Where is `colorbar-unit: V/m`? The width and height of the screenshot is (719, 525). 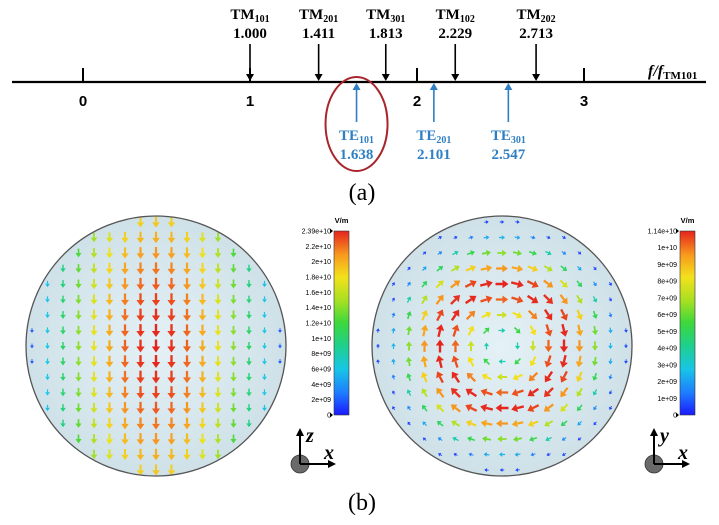
colorbar-unit: V/m is located at coordinates (688, 220).